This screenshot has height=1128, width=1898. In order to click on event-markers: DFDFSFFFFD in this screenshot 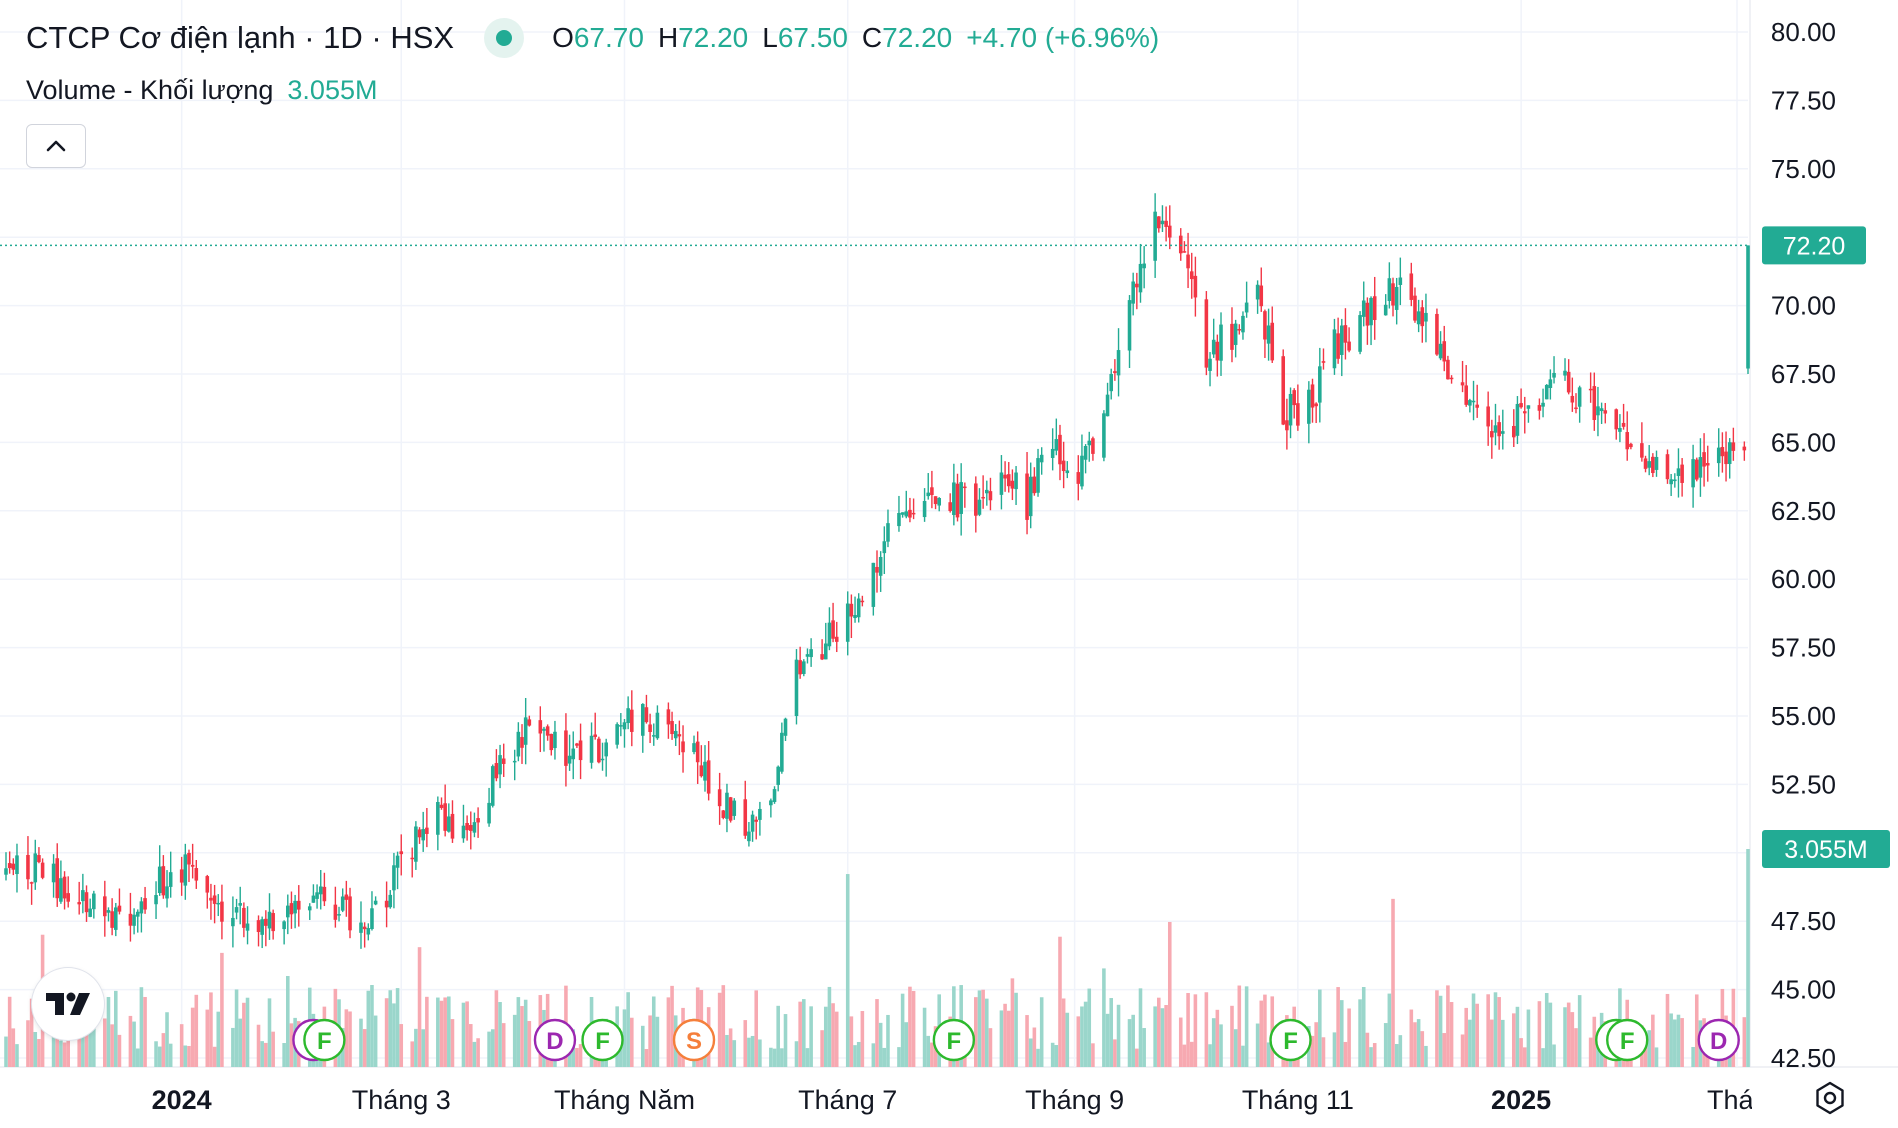, I will do `click(1016, 1040)`.